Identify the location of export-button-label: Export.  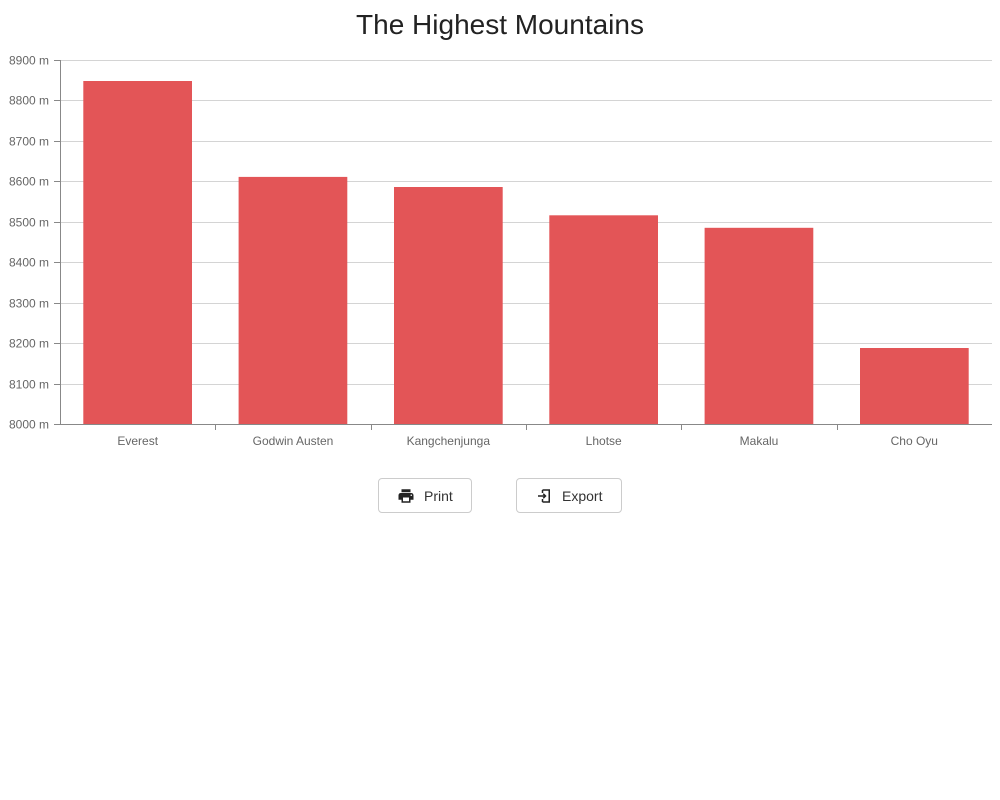
(582, 495).